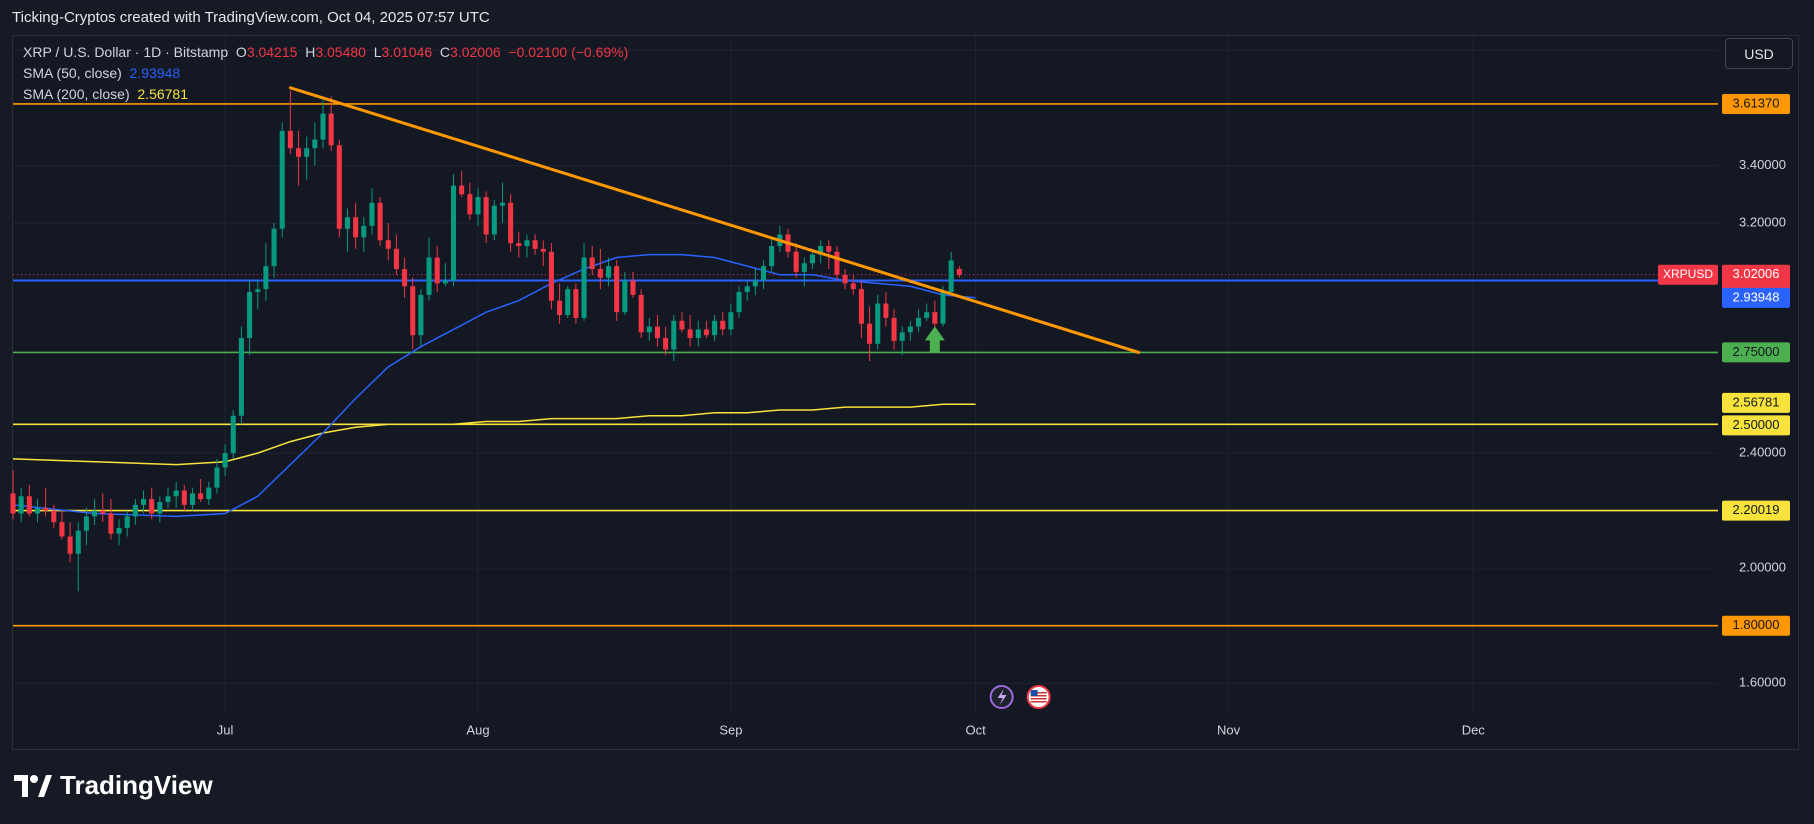 The height and width of the screenshot is (824, 1814). What do you see at coordinates (1756, 273) in the screenshot?
I see `current-price-label: 3.02006` at bounding box center [1756, 273].